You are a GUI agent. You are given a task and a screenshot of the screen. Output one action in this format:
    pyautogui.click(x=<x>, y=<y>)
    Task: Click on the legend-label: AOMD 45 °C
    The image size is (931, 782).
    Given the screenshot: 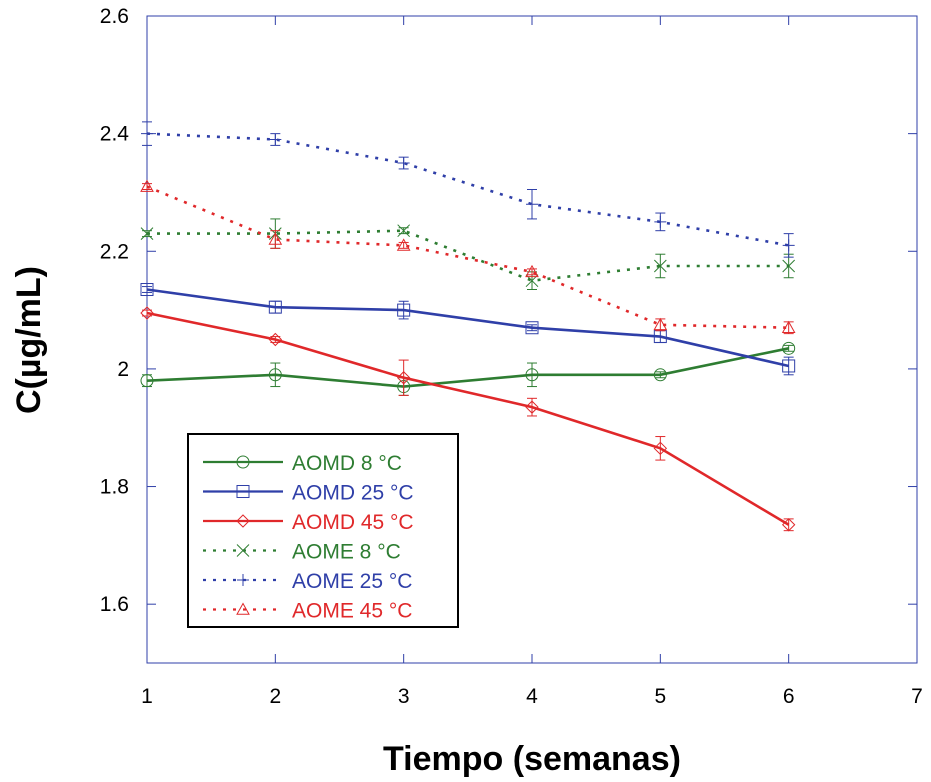 What is the action you would take?
    pyautogui.click(x=353, y=522)
    